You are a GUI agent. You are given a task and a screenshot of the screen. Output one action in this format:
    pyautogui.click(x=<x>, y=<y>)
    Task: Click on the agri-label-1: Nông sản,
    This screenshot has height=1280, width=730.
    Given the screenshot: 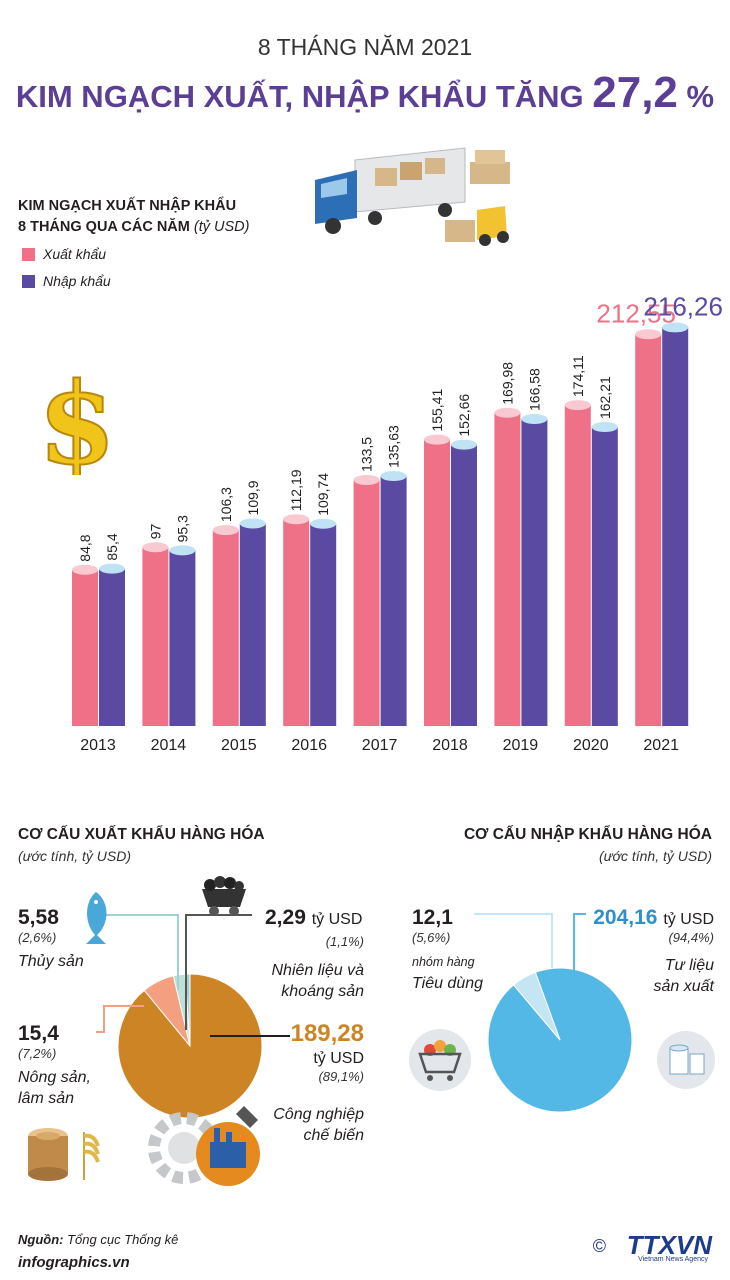 What is the action you would take?
    pyautogui.click(x=54, y=1077)
    